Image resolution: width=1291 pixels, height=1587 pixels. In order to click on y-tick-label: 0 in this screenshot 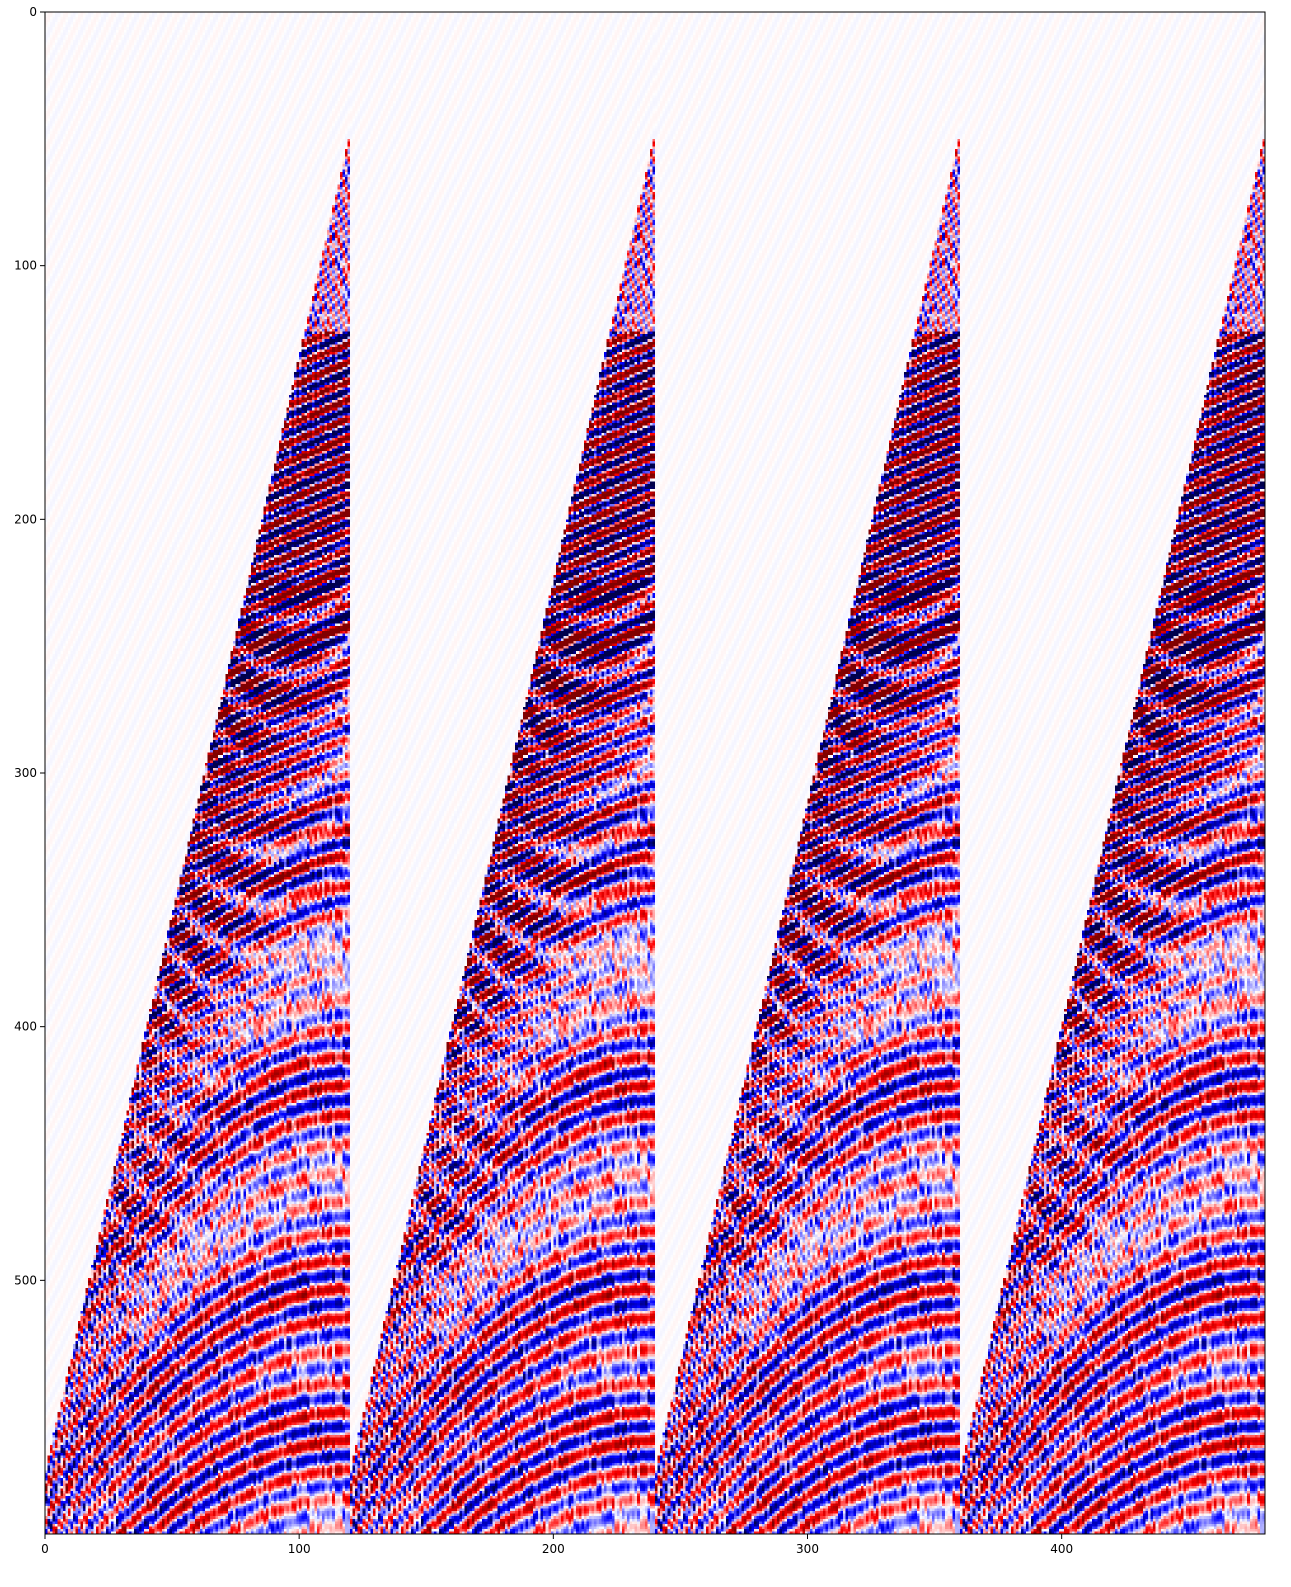, I will do `click(33, 12)`.